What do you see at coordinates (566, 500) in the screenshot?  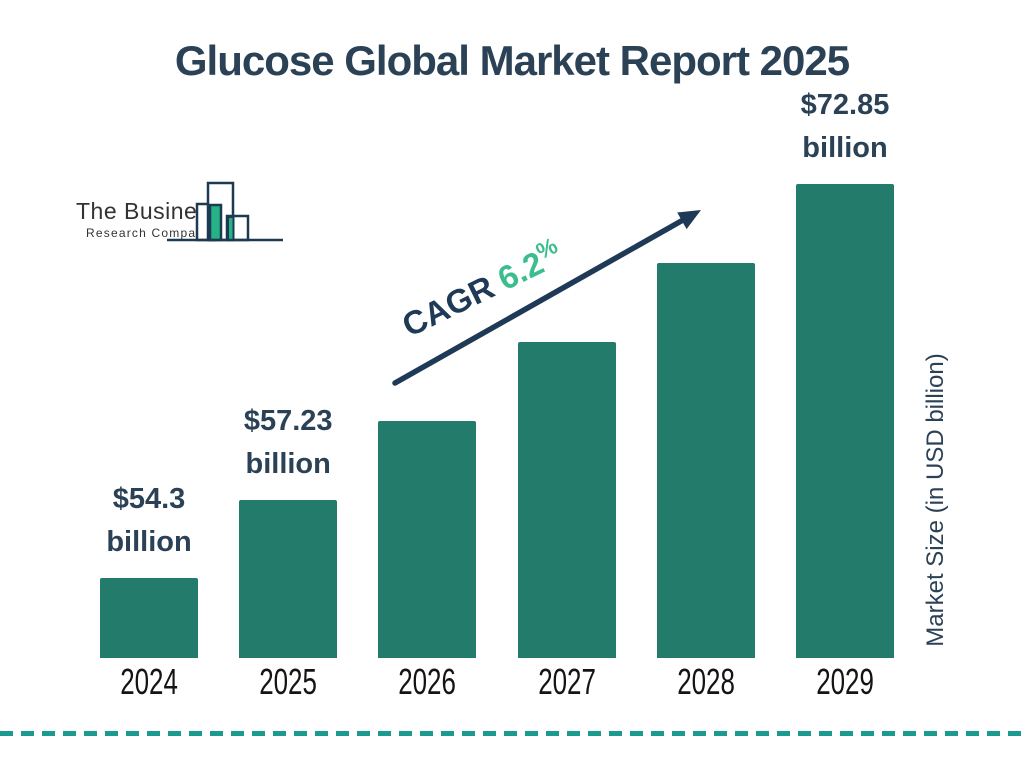 I see `bar-2027` at bounding box center [566, 500].